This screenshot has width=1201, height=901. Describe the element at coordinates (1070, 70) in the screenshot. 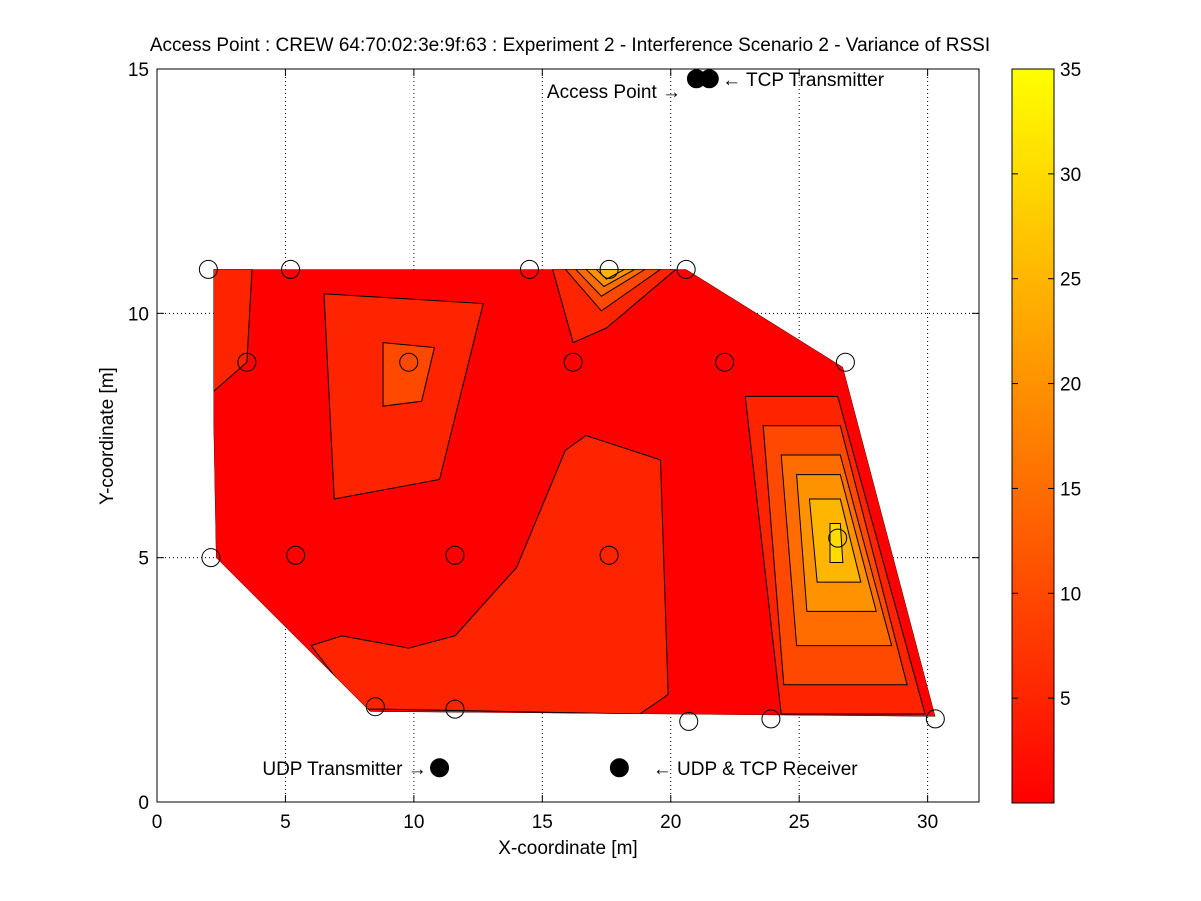

I see `colorbar-tick-label: 35` at that location.